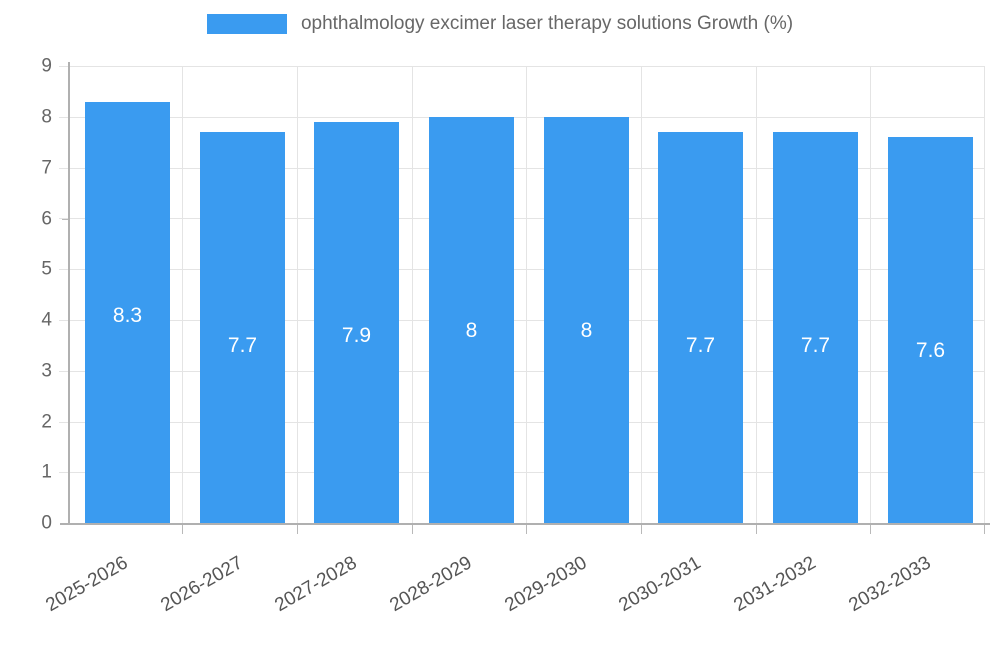 This screenshot has width=1000, height=659. What do you see at coordinates (242, 345) in the screenshot?
I see `bar-value-2026-2027: 7.7` at bounding box center [242, 345].